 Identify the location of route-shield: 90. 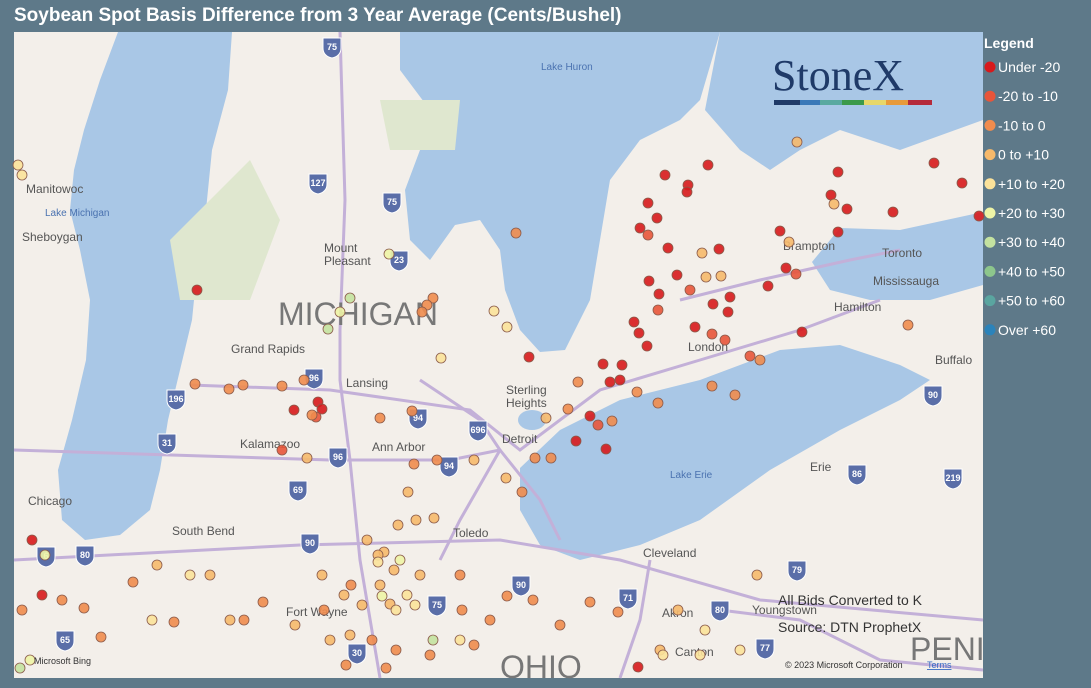
(521, 586).